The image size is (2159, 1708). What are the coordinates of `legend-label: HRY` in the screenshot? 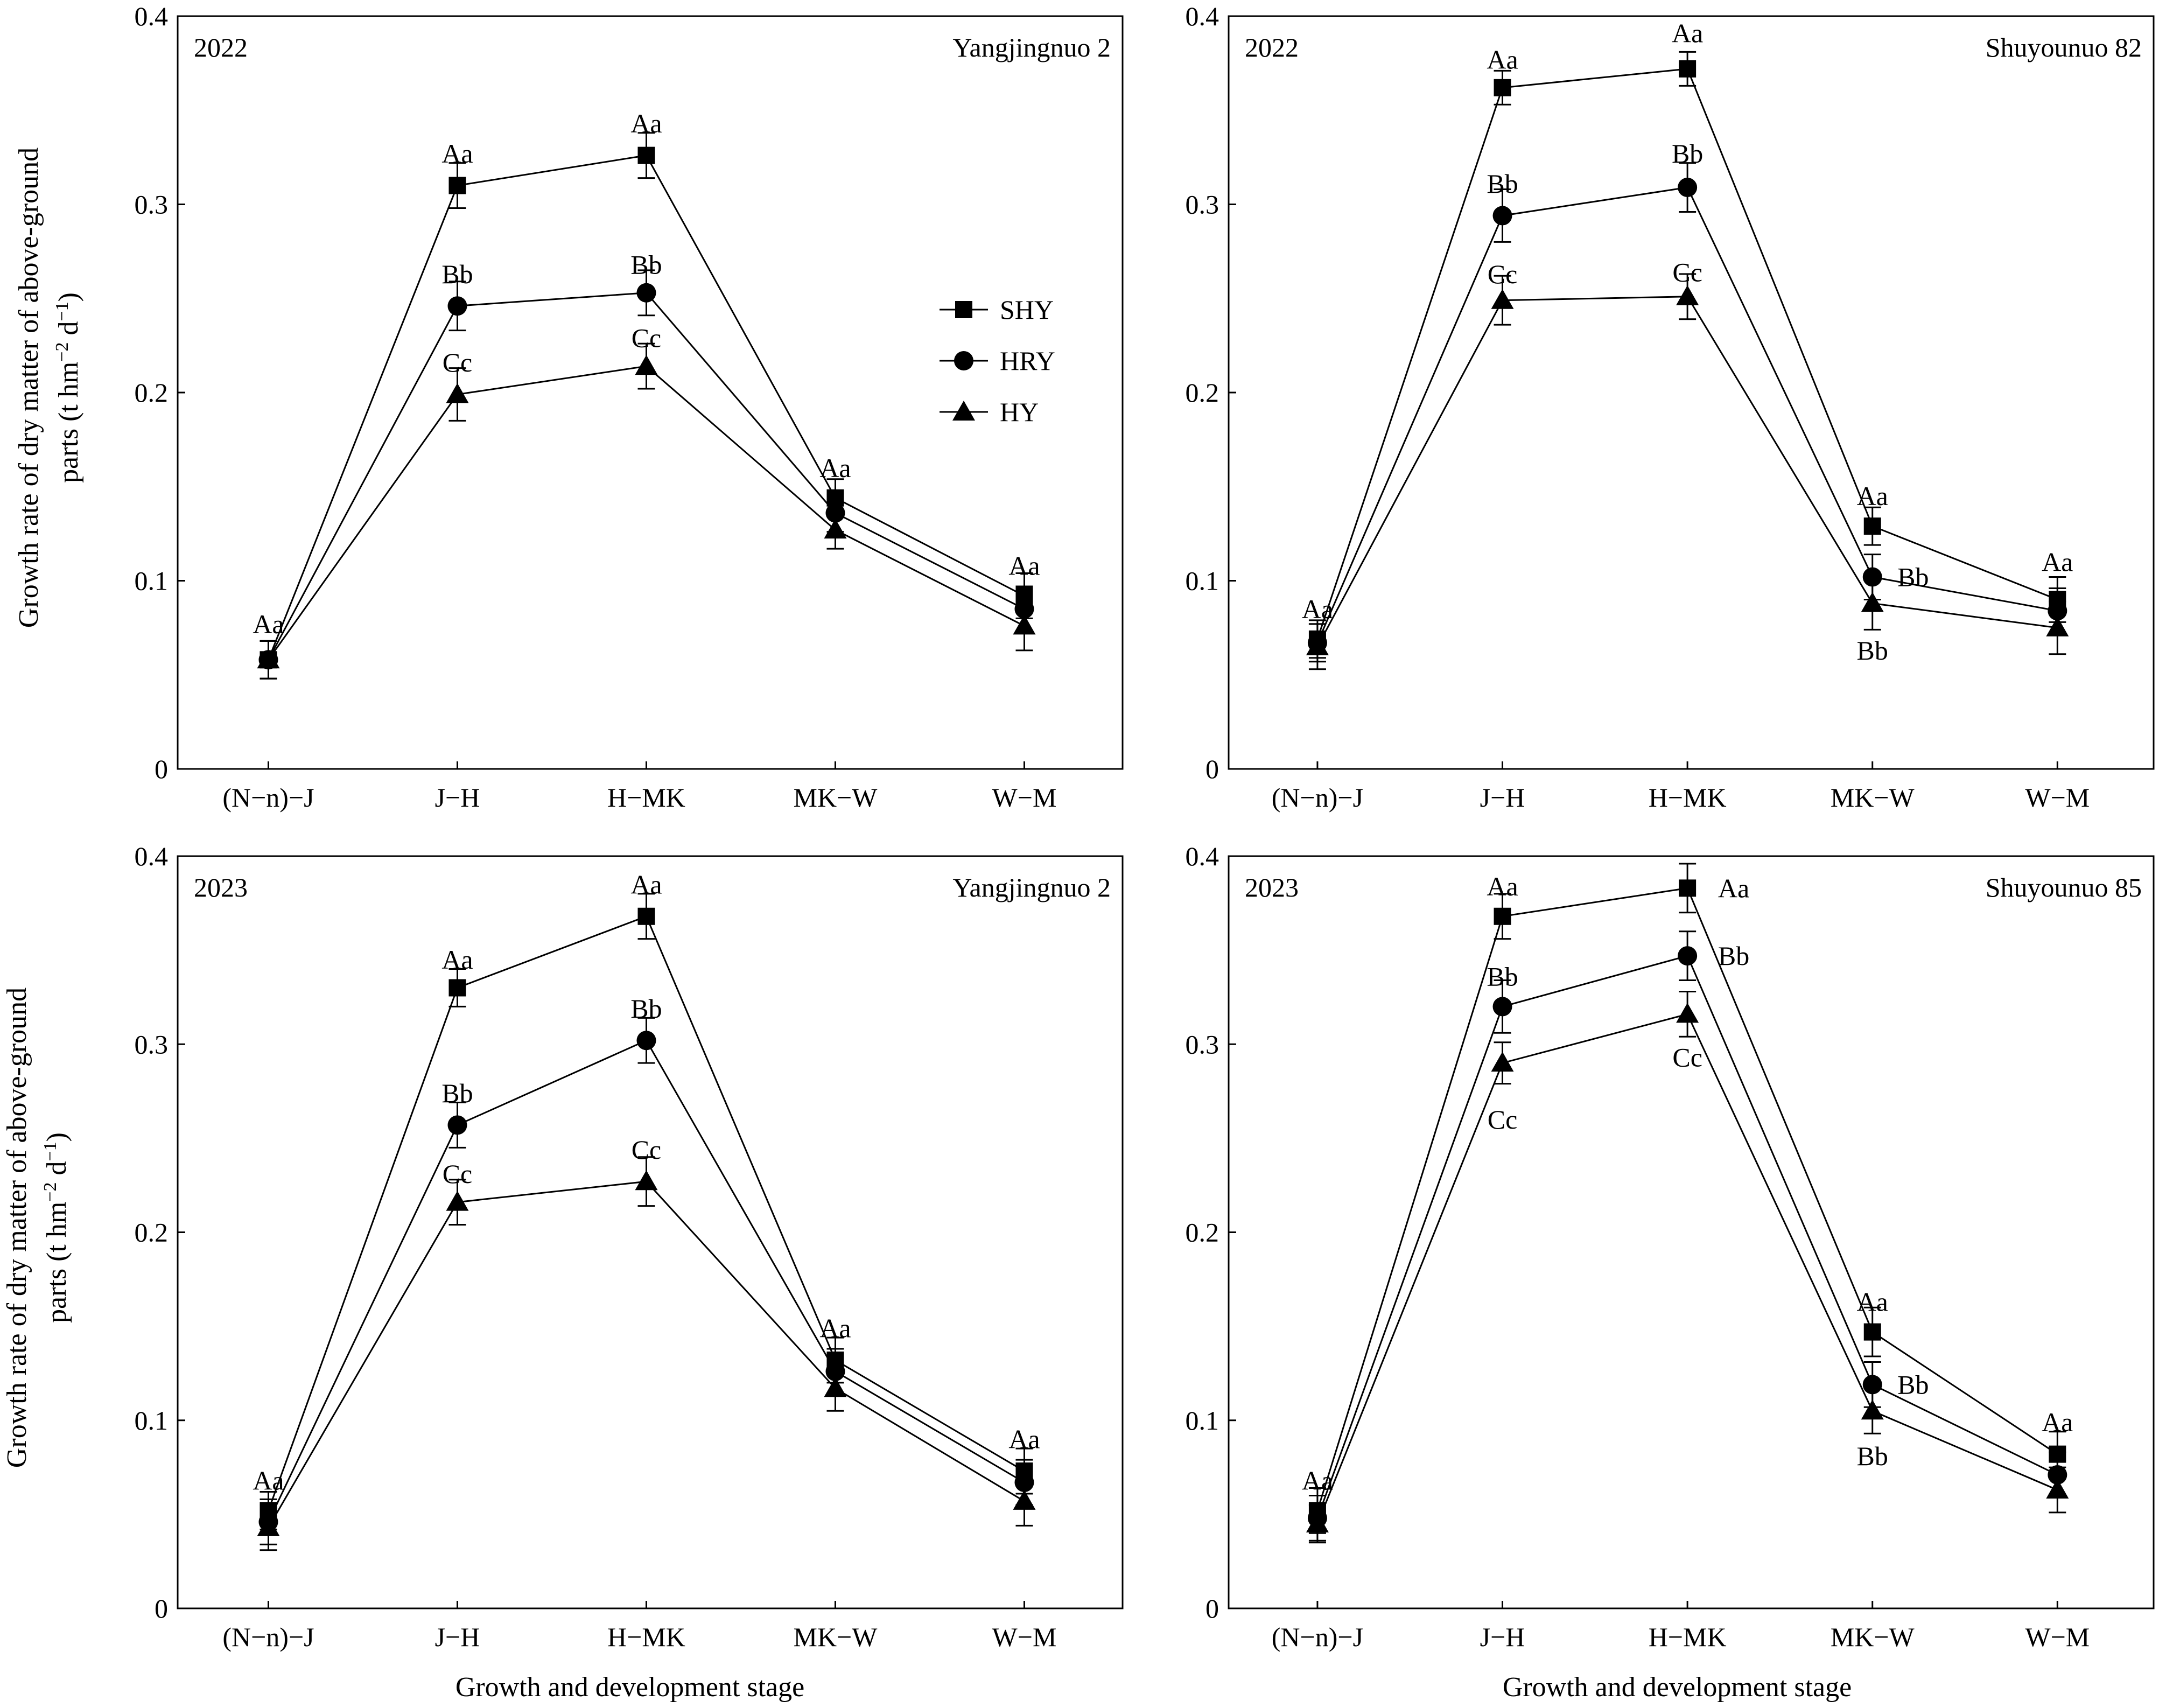 It's located at (1027, 361).